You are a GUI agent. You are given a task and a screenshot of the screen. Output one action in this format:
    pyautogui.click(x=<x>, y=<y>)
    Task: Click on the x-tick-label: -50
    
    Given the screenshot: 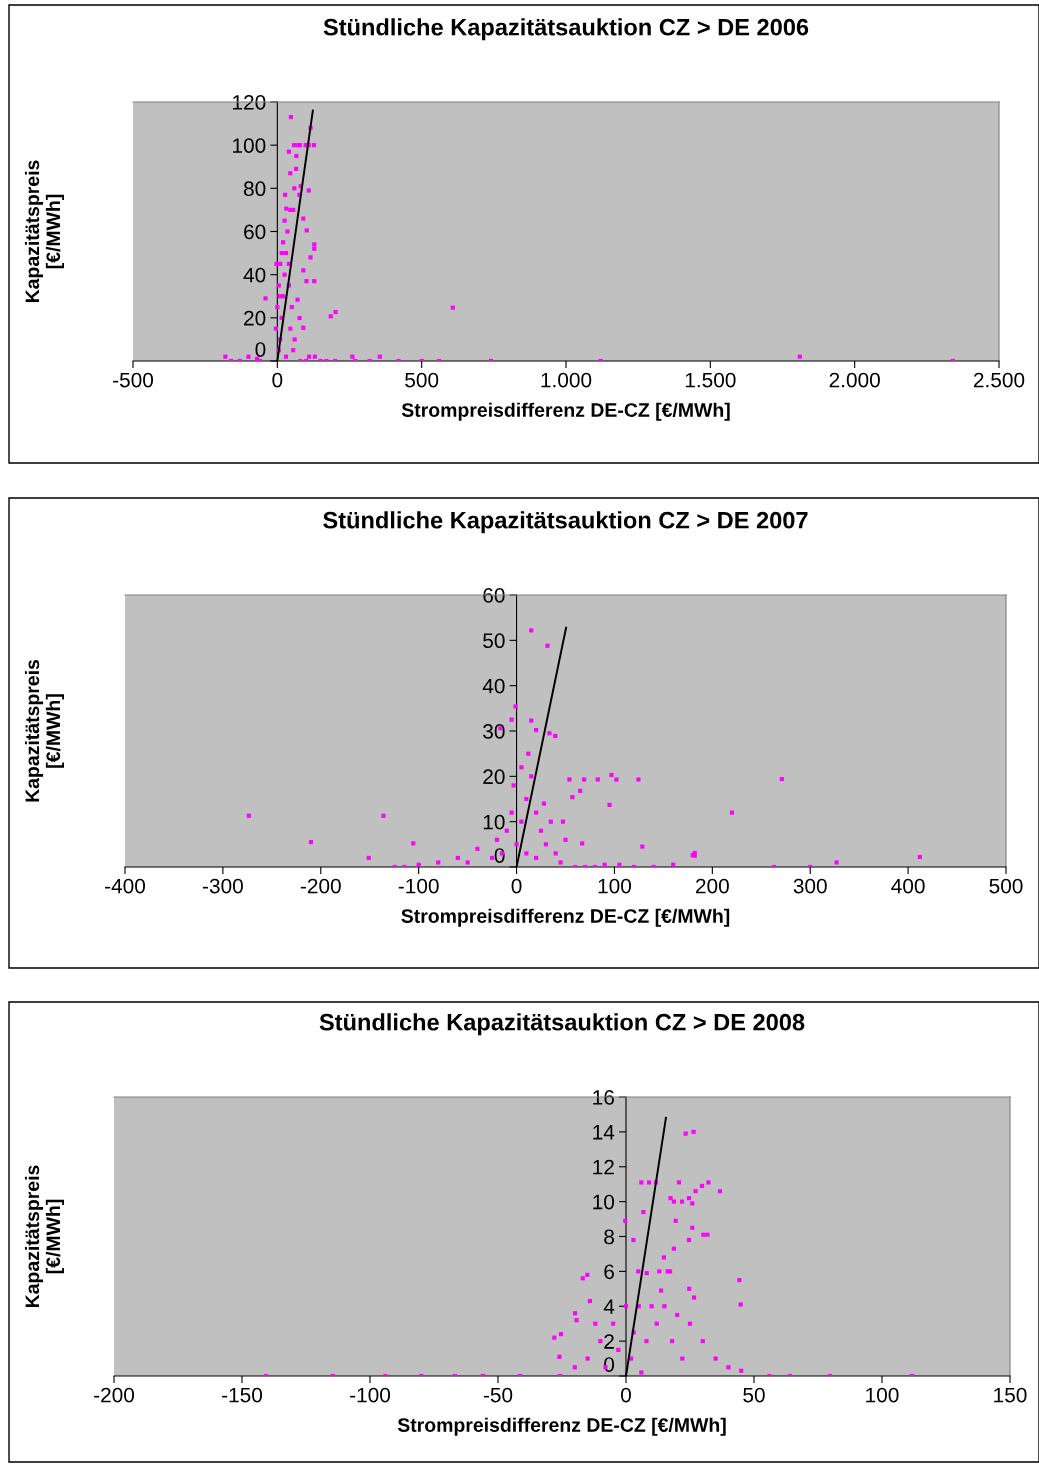 What is the action you would take?
    pyautogui.click(x=498, y=1395)
    